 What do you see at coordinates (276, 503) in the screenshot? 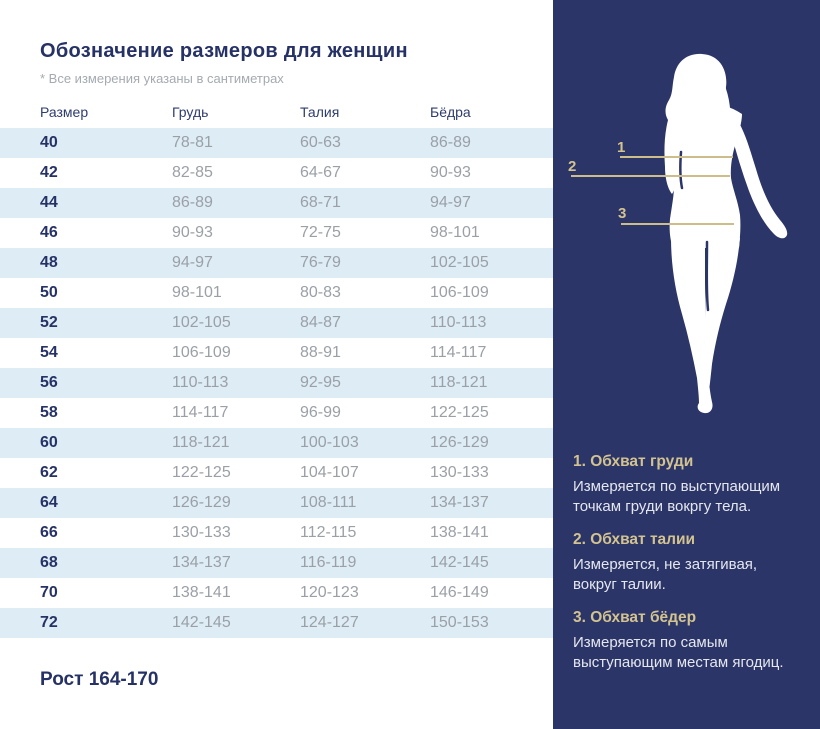
I see `table-row: 64 126-129 108-111 134-137` at bounding box center [276, 503].